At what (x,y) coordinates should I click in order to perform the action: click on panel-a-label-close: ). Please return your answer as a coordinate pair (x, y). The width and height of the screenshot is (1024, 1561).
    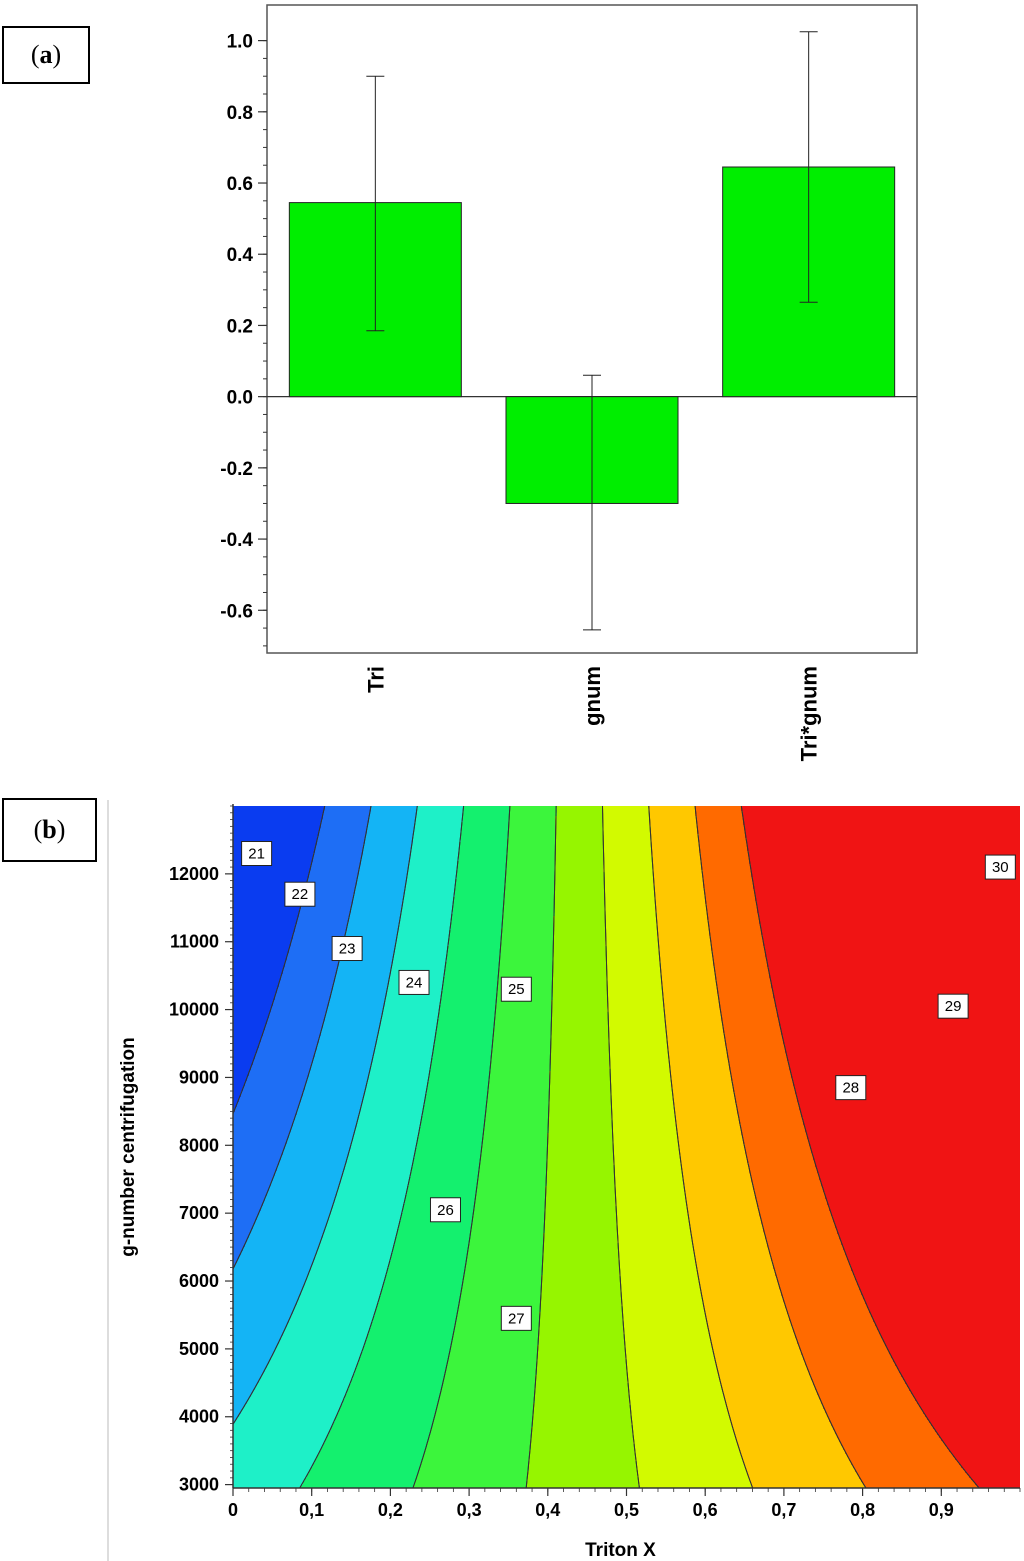
    Looking at the image, I should click on (57, 54).